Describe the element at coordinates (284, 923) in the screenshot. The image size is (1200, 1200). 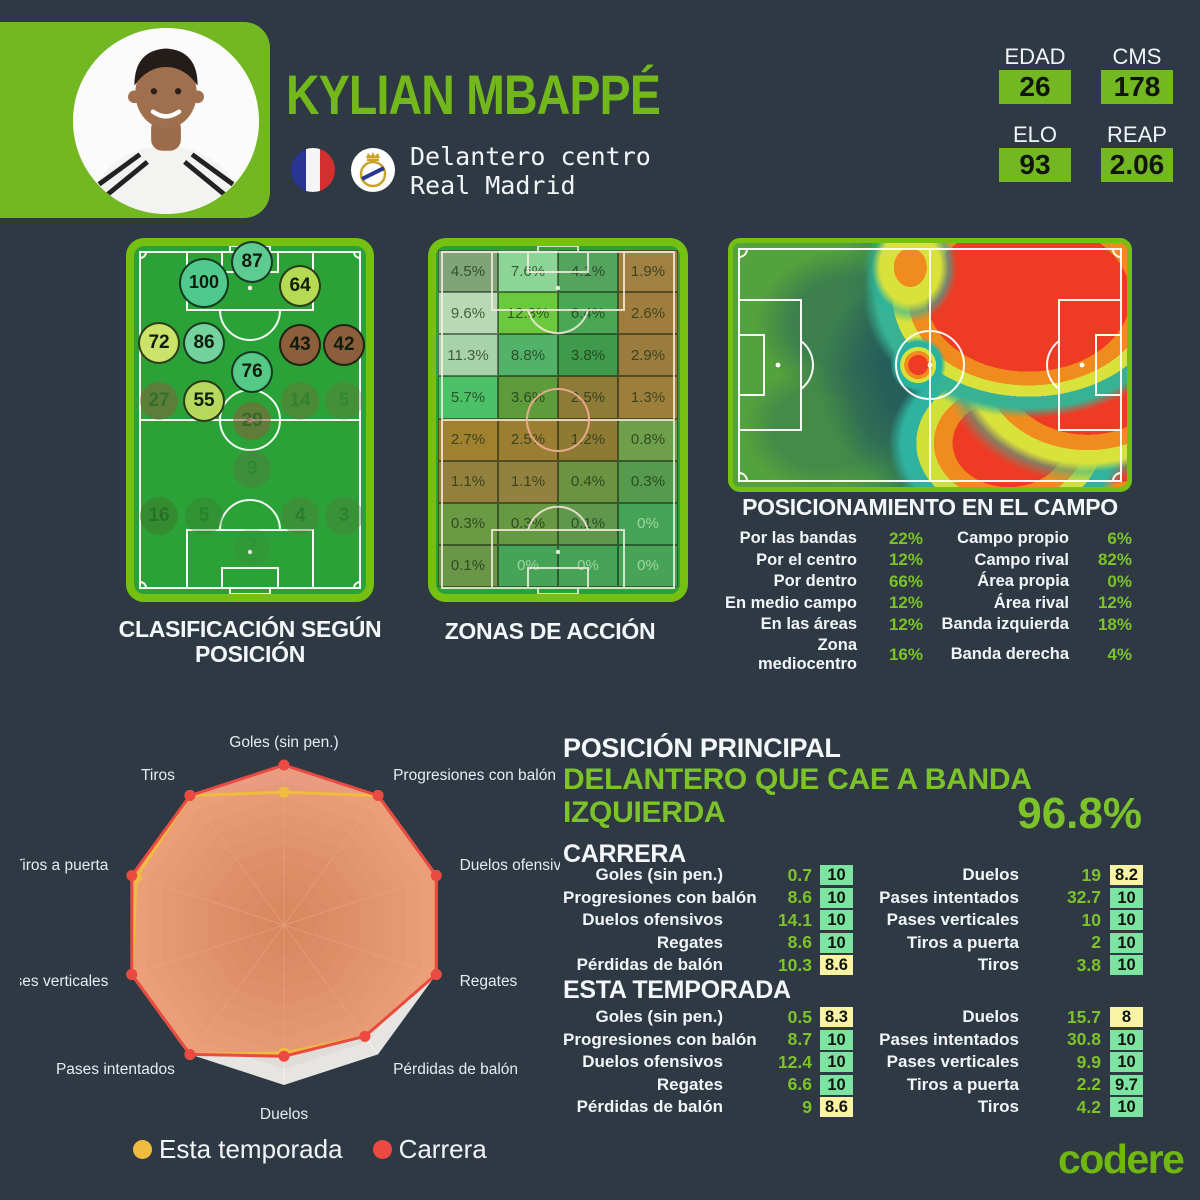
I see `temporada-area` at that location.